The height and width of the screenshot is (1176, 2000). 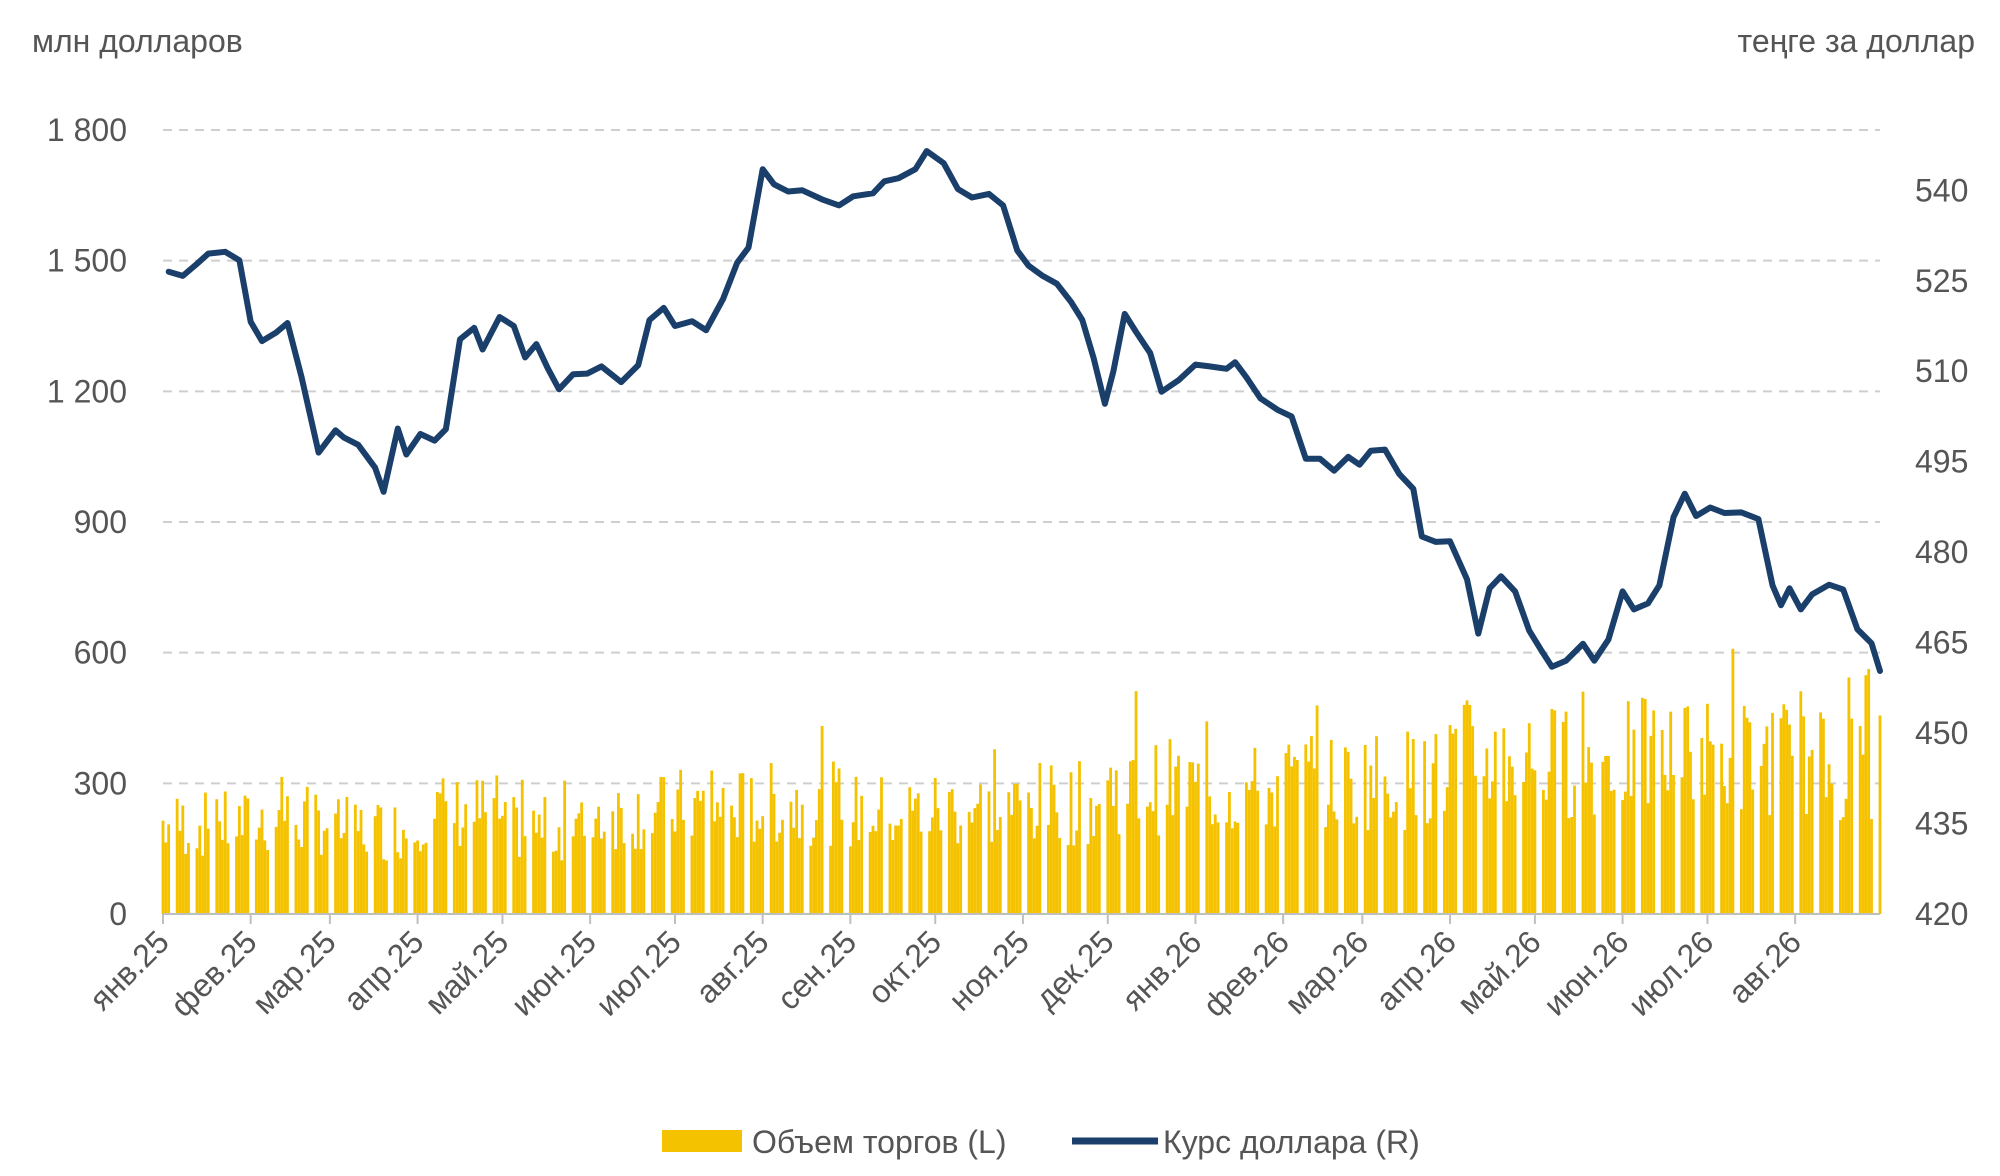 I want to click on x-tick-label: авг.26, so click(x=1764, y=966).